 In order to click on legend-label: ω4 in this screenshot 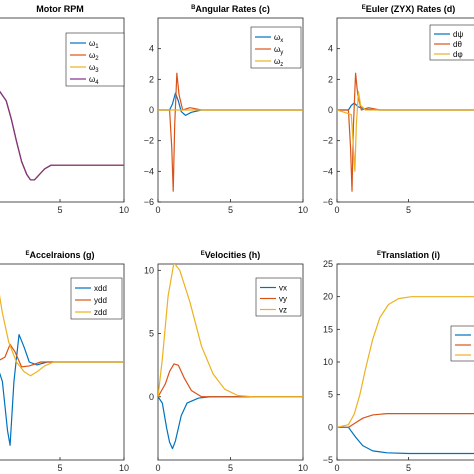, I will do `click(94, 80)`.